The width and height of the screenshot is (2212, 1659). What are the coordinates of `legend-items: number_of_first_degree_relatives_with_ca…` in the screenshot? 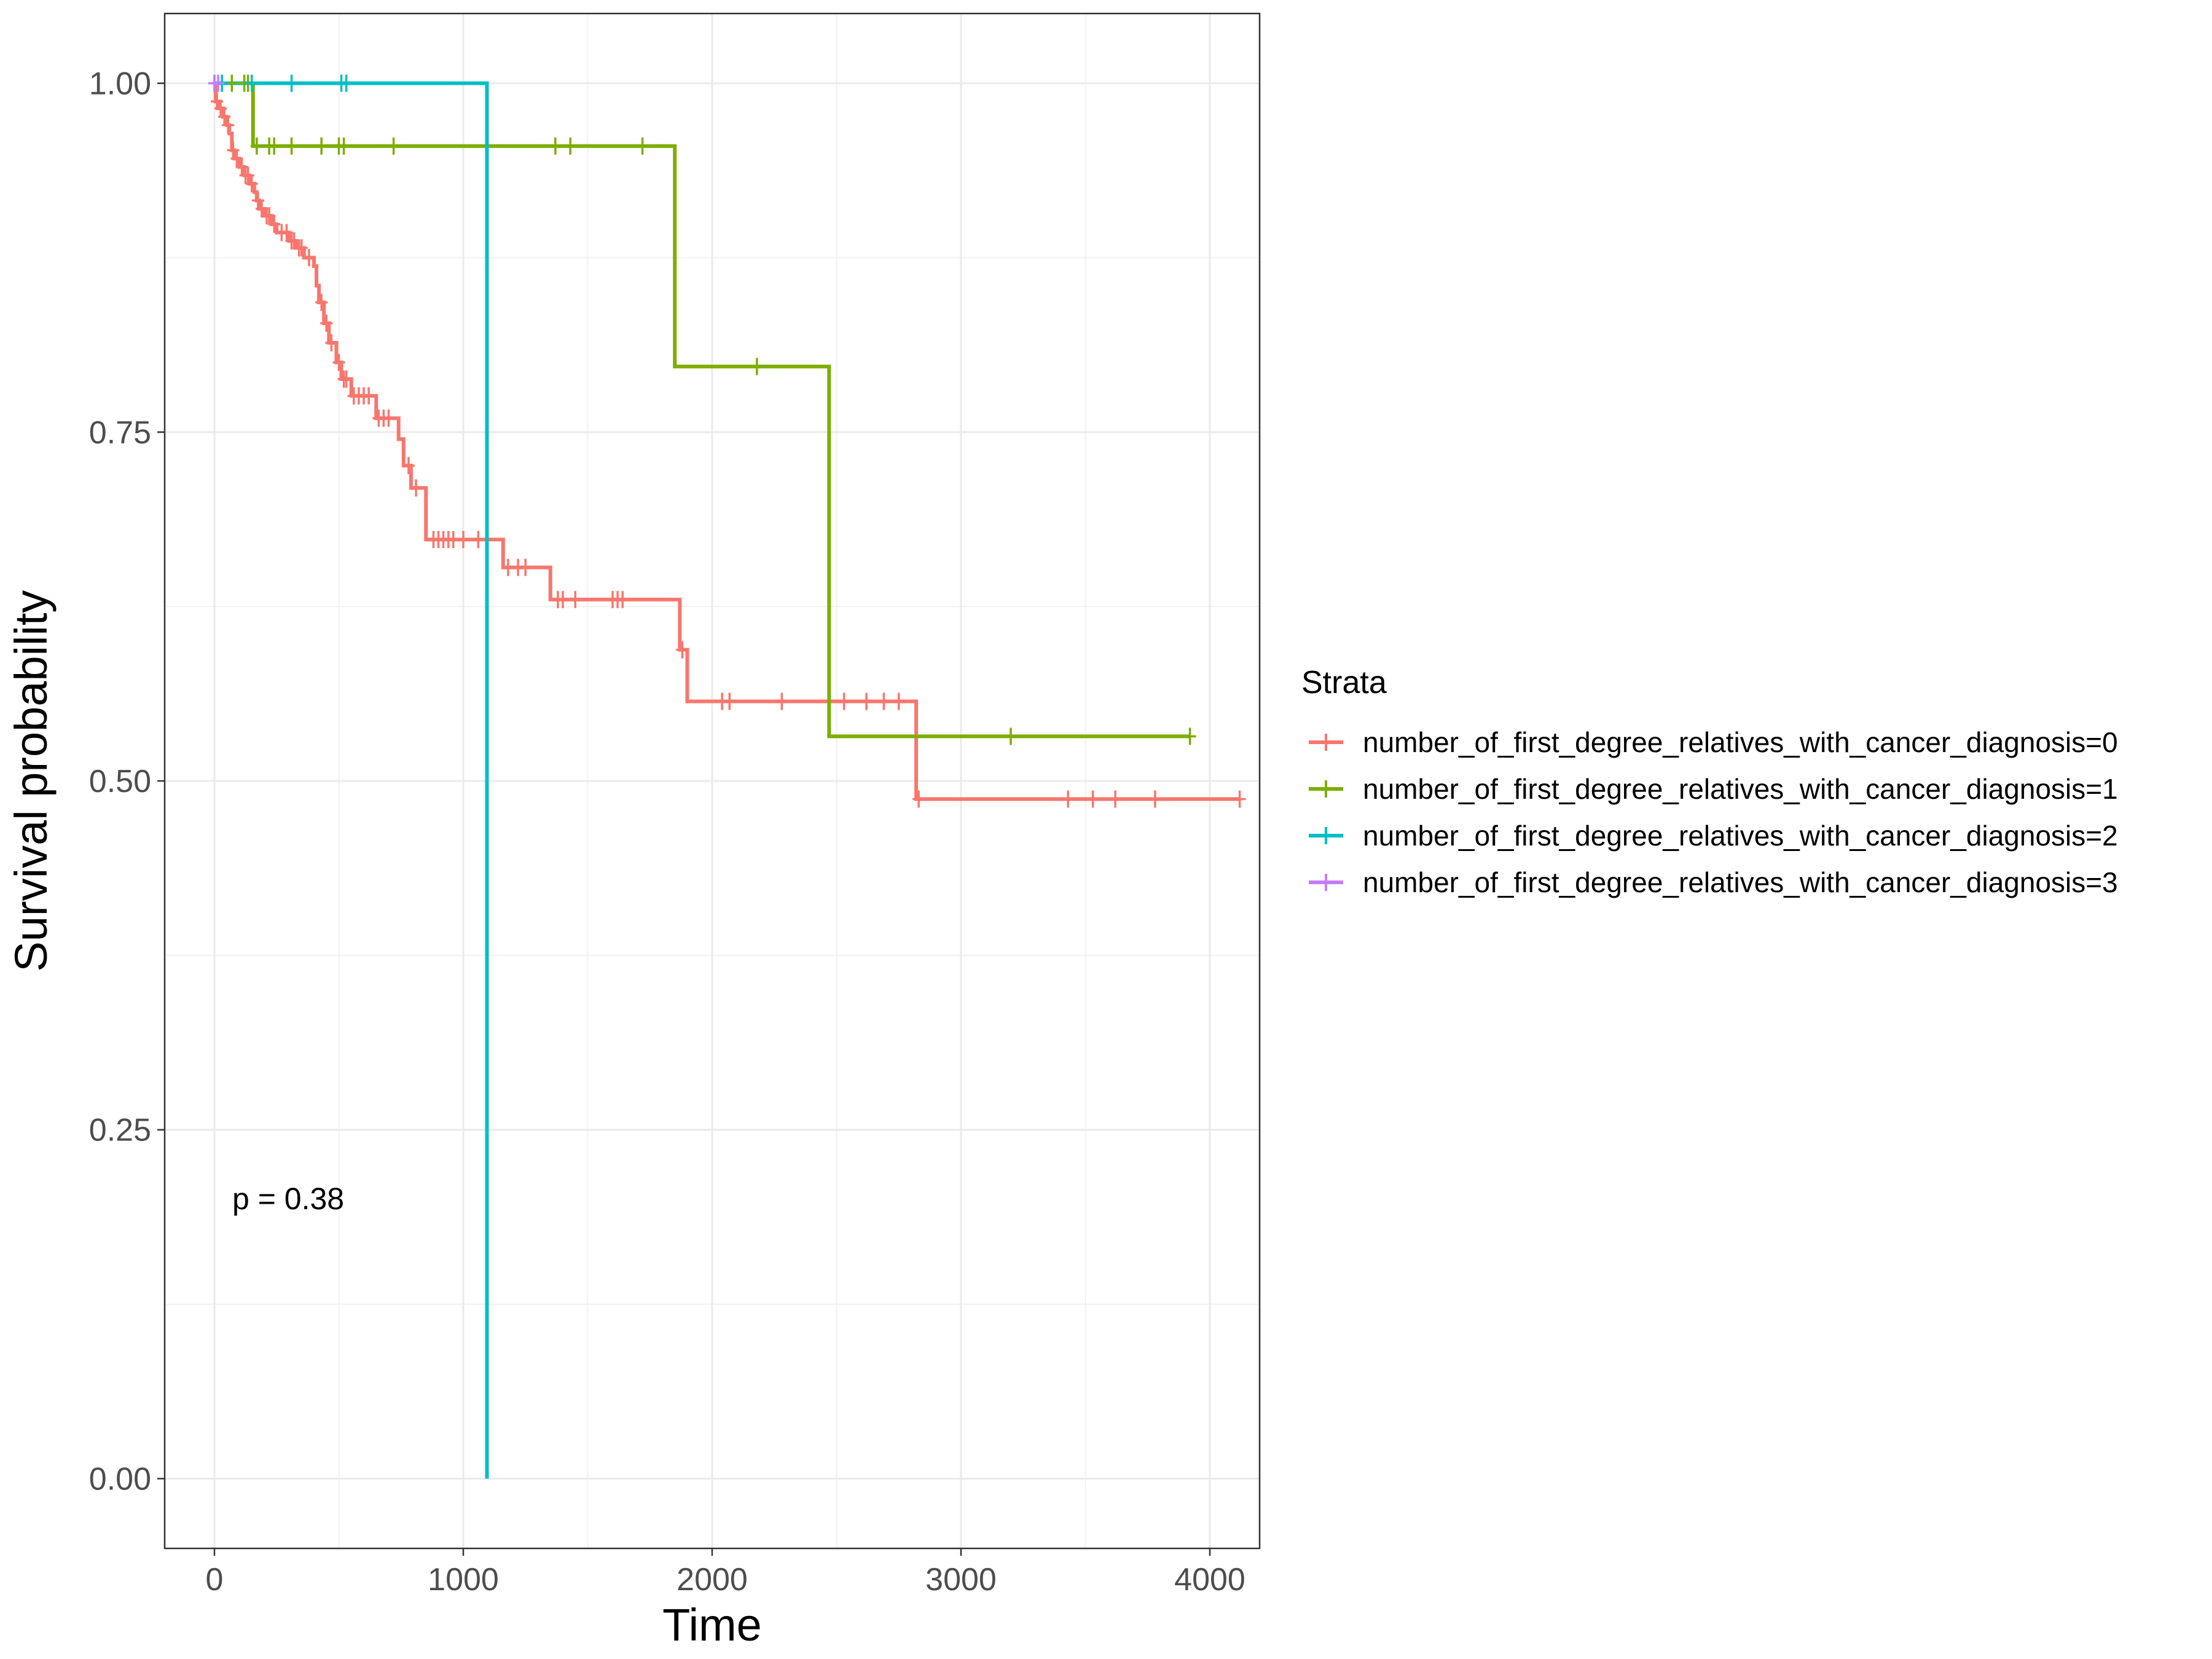 It's located at (1713, 812).